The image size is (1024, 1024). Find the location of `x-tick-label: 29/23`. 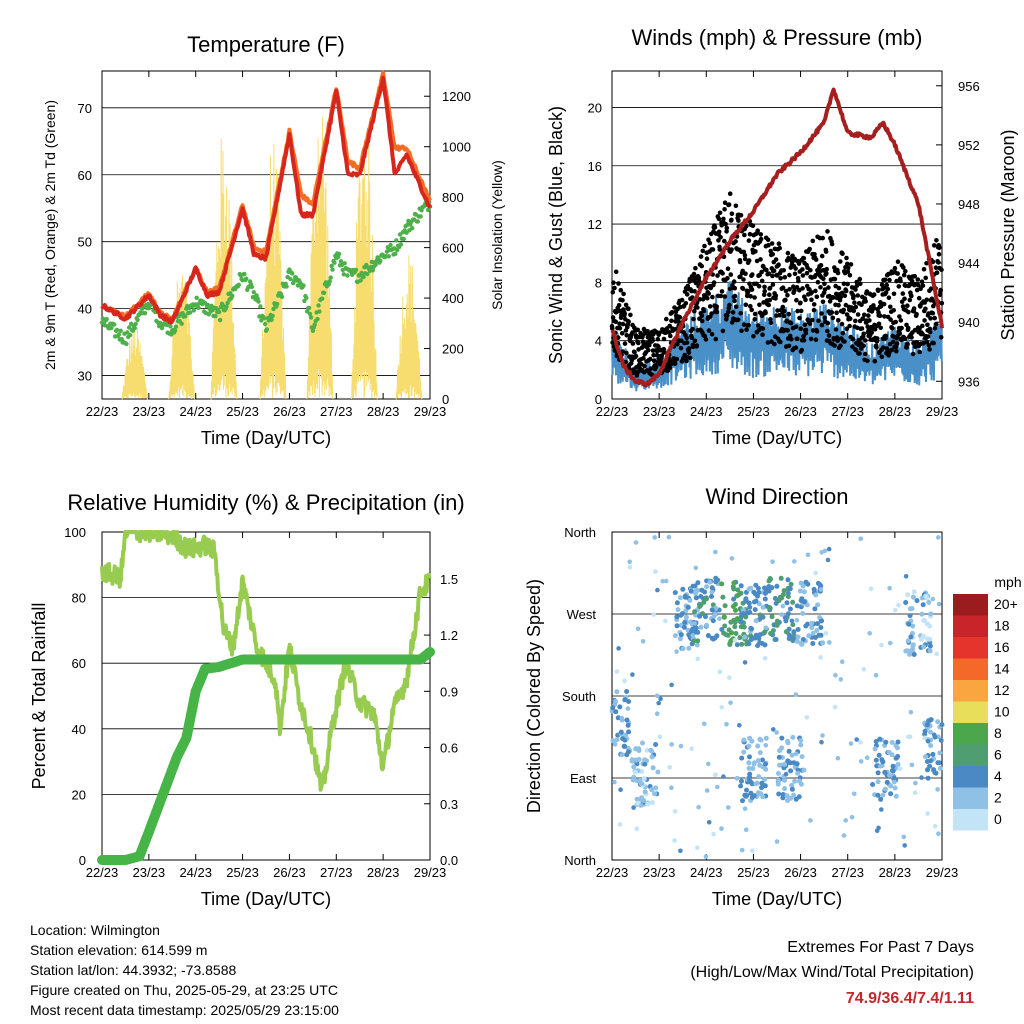

x-tick-label: 29/23 is located at coordinates (430, 411).